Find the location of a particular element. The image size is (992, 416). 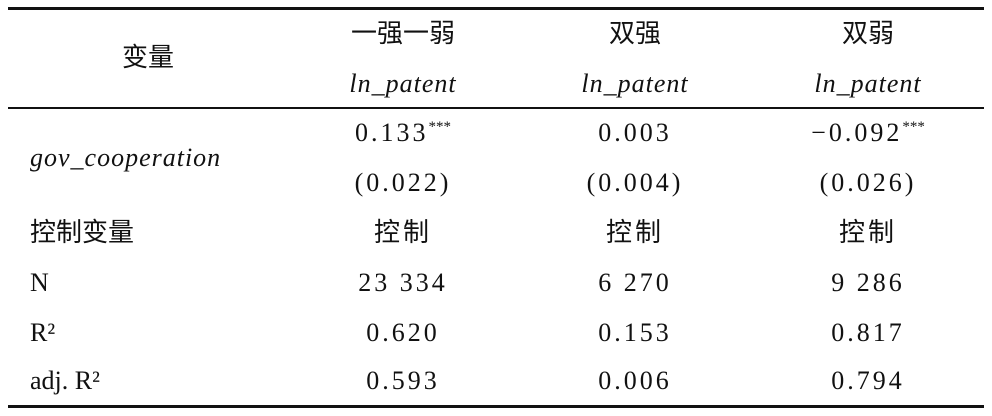

coefficient: −0.092*** is located at coordinates (868, 133).